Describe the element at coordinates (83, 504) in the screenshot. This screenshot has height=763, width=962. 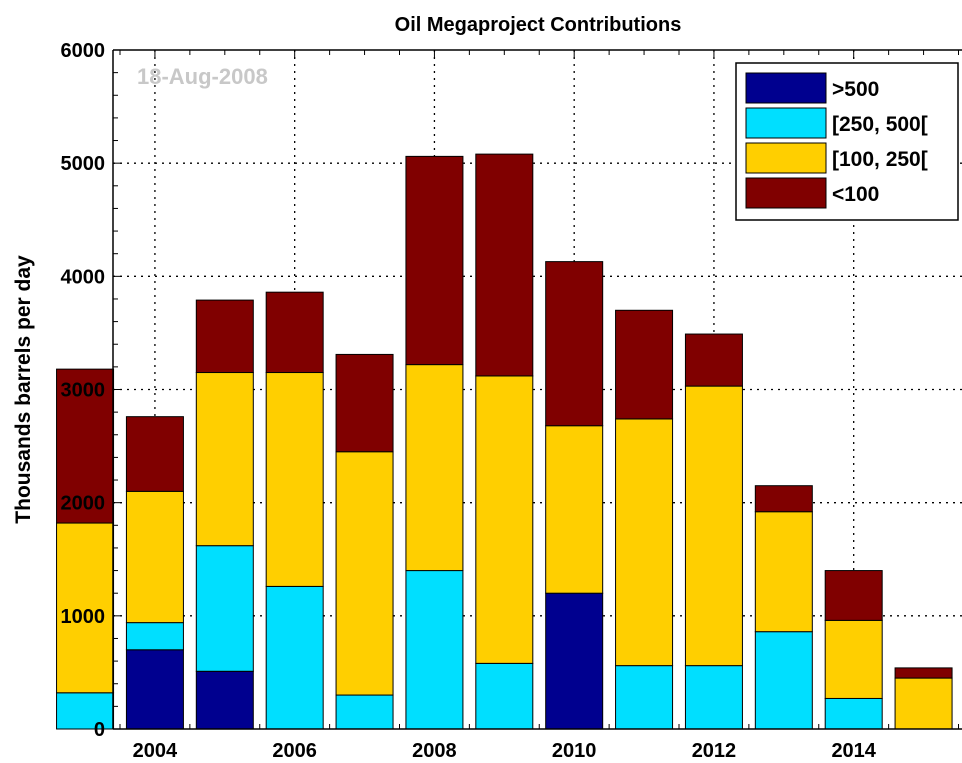
I see `y-tick-label: 2000` at that location.